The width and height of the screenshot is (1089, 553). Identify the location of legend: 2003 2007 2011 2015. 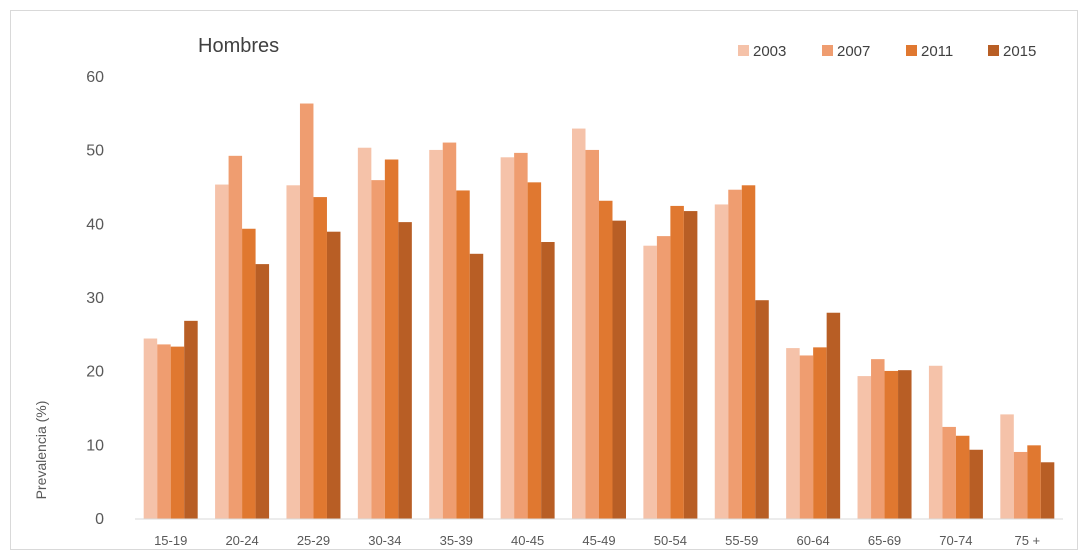
(887, 51).